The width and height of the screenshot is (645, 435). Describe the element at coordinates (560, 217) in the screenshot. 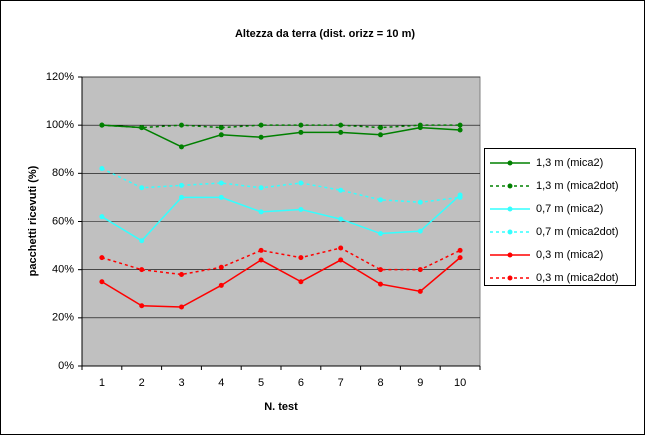

I see `legend` at that location.